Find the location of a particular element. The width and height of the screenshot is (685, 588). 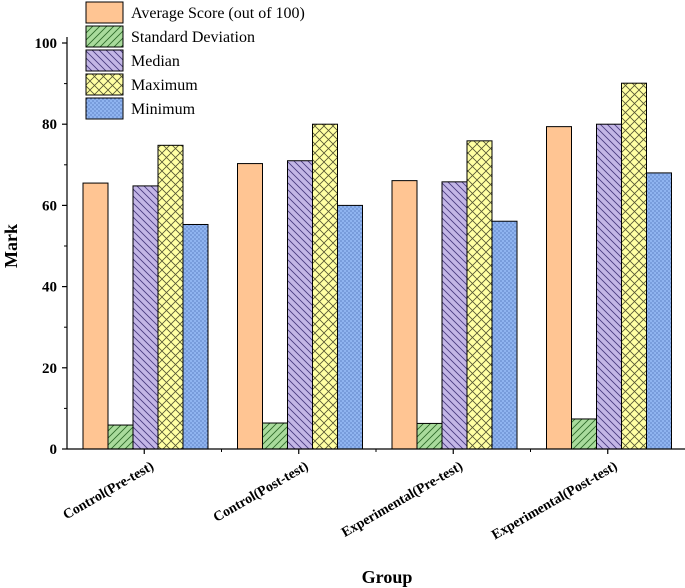

x-tick-label: Control(Pre-test) is located at coordinates (109, 491).